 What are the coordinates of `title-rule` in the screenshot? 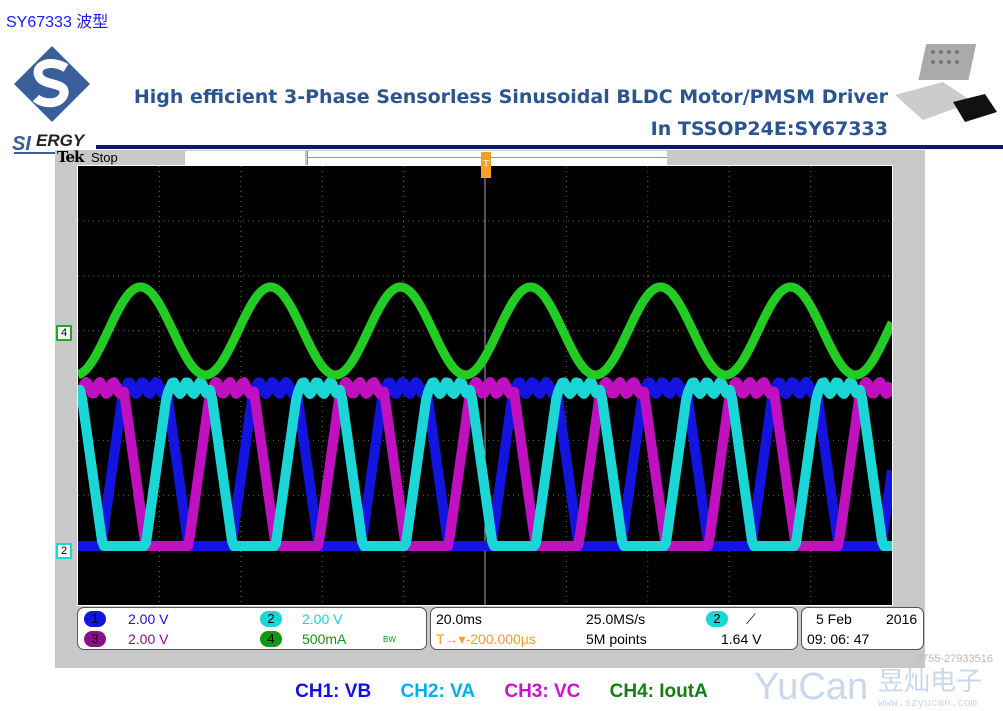 It's located at (549, 147).